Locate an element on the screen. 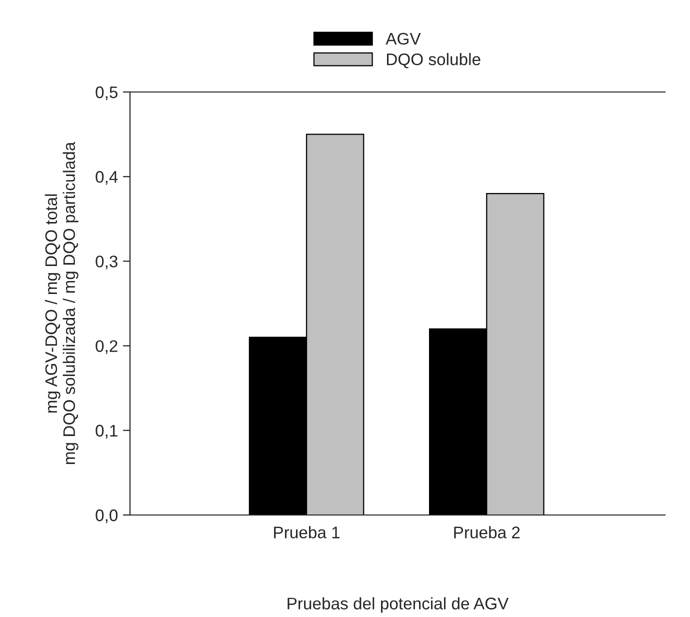 Image resolution: width=690 pixels, height=617 pixels. y-tick-label: 0,3 is located at coordinates (107, 263).